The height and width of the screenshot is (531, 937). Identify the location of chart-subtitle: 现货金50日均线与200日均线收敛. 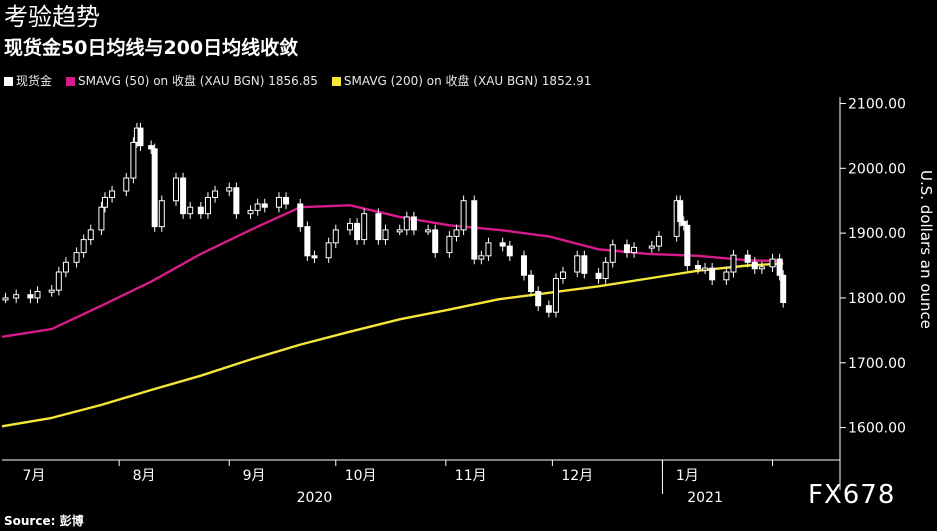
(151, 48).